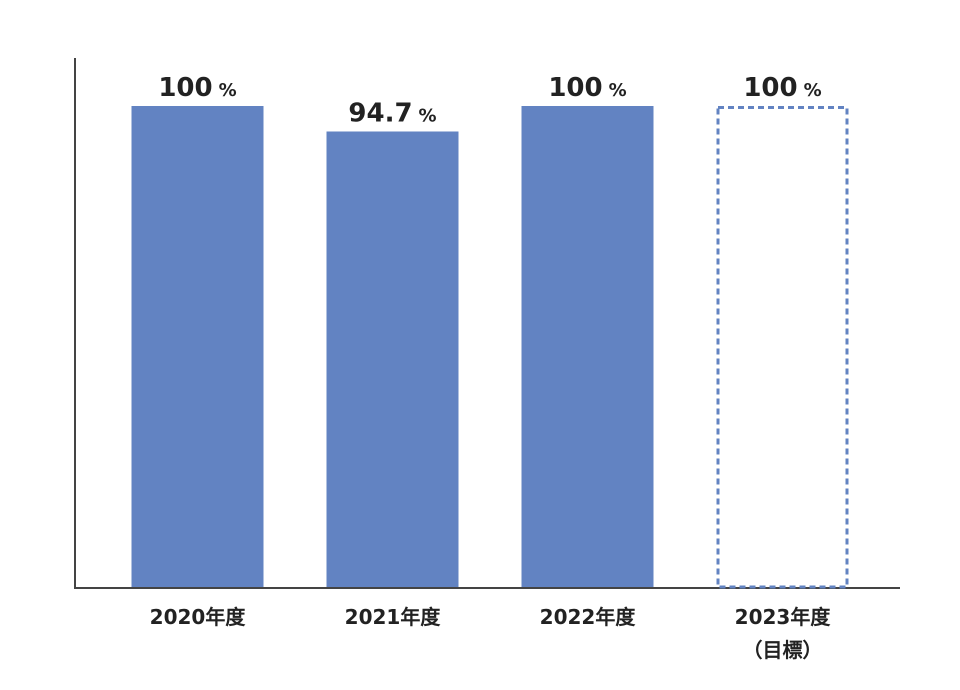  What do you see at coordinates (783, 617) in the screenshot?
I see `x-tick-label: 2023年度` at bounding box center [783, 617].